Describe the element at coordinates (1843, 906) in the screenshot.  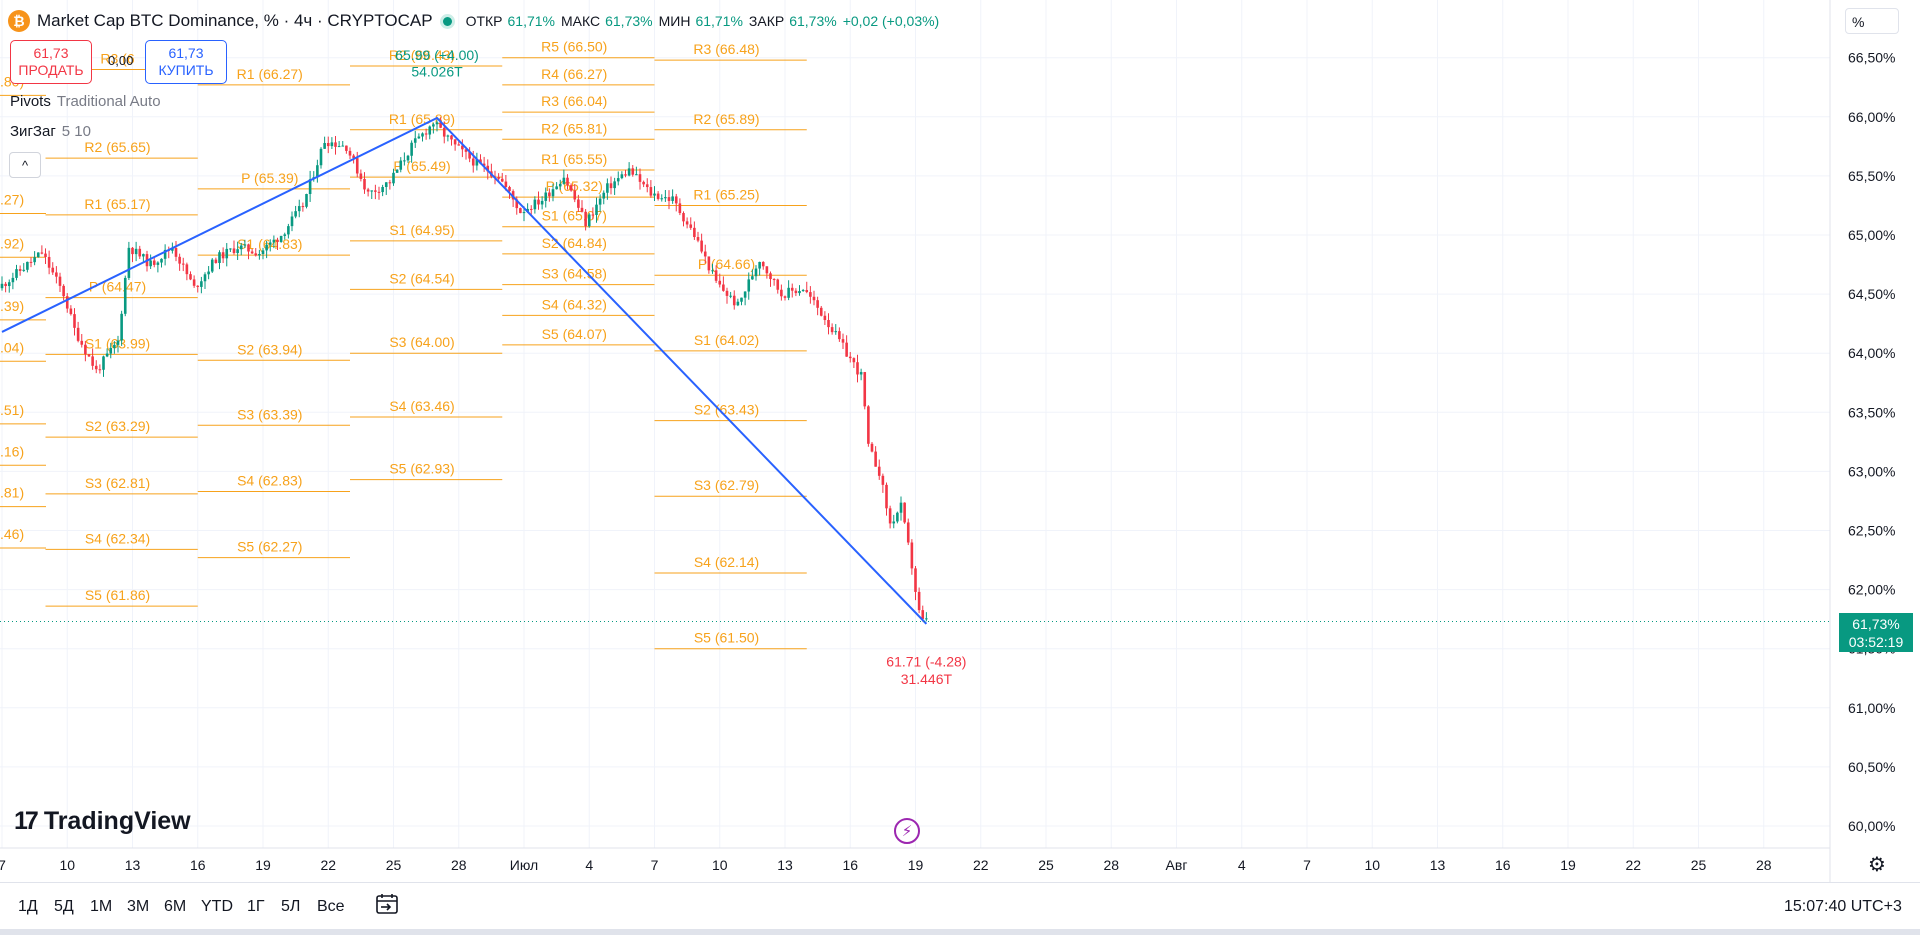
I see `chart-clock: 15:07:40 UTC+3` at that location.